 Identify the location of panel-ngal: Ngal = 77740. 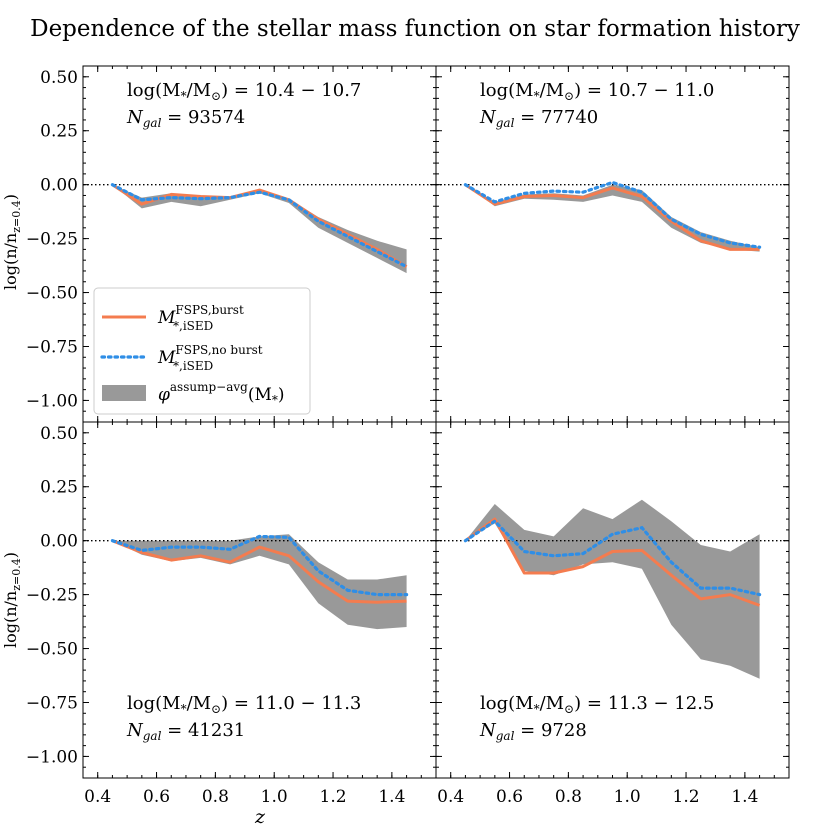
(538, 118).